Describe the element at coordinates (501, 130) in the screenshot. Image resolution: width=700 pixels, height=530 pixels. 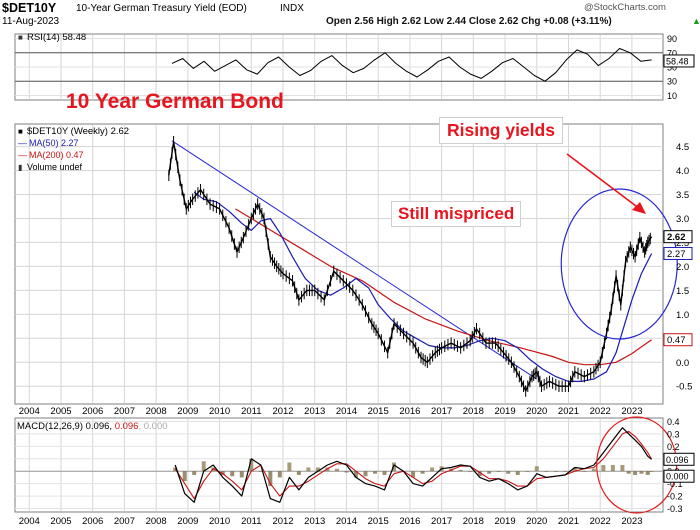
I see `annotation-rising-yields: Rising yields` at that location.